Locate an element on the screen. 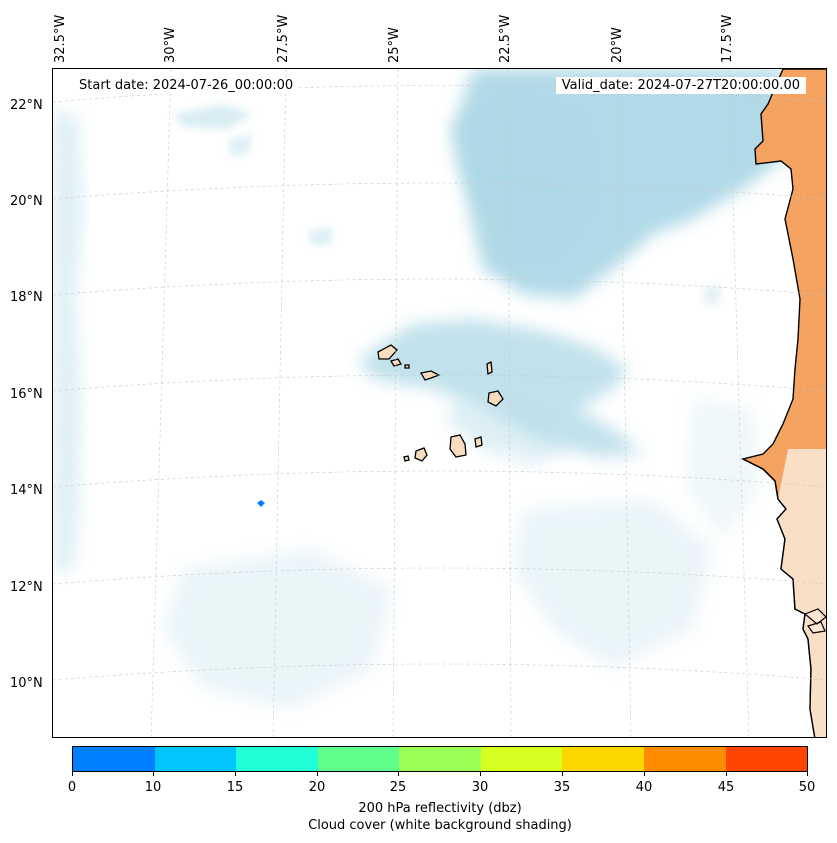  bissagos-islands is located at coordinates (814, 621).